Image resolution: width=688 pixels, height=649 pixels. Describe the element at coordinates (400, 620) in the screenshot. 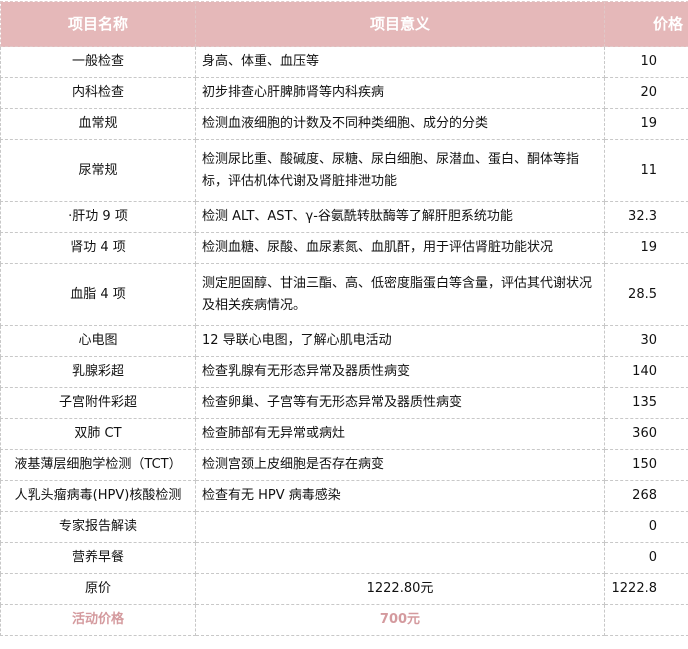

I see `promo-meaning: 700元` at that location.